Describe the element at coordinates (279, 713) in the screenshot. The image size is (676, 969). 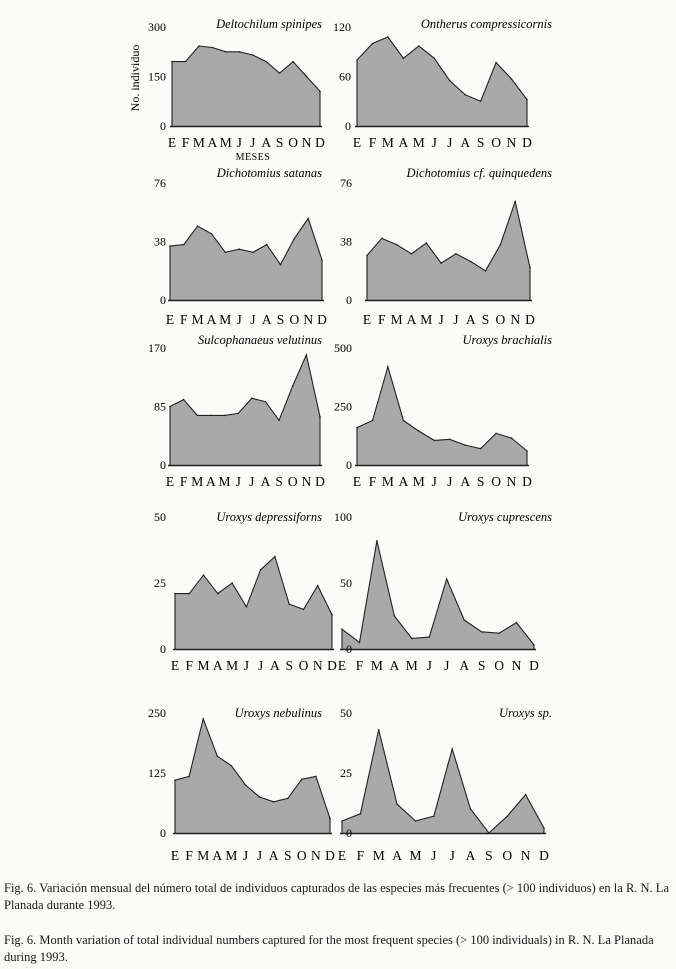
I see `panel-title: Uroxys nebulinus` at that location.